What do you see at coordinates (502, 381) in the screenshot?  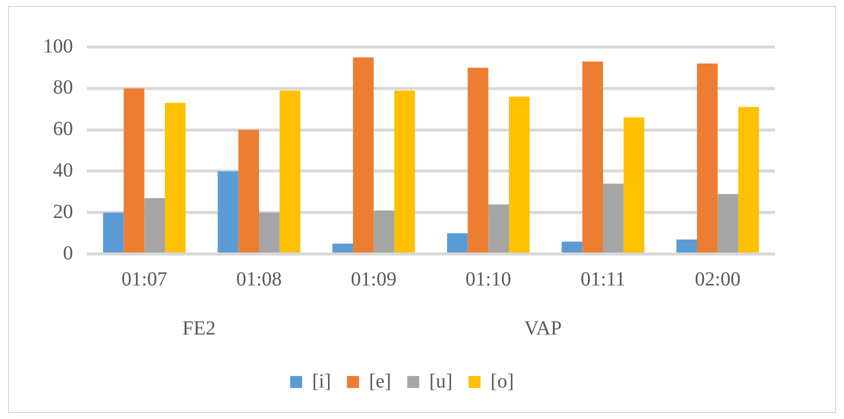 I see `legend-label: [o]` at bounding box center [502, 381].